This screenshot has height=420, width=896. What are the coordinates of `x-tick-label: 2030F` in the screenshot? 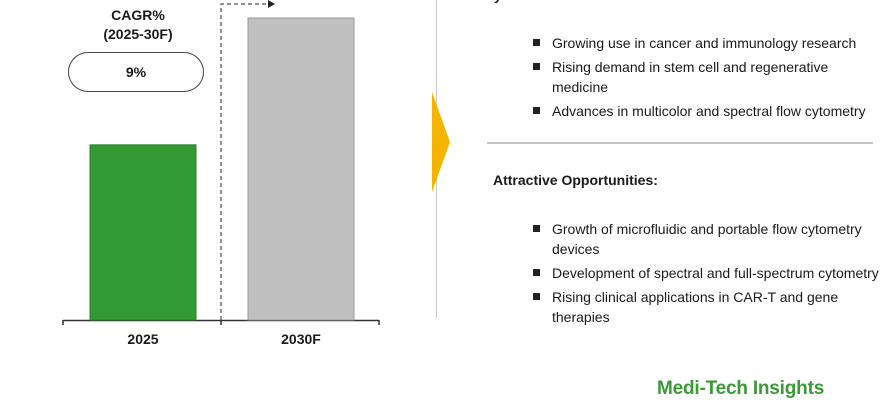 It's located at (301, 339).